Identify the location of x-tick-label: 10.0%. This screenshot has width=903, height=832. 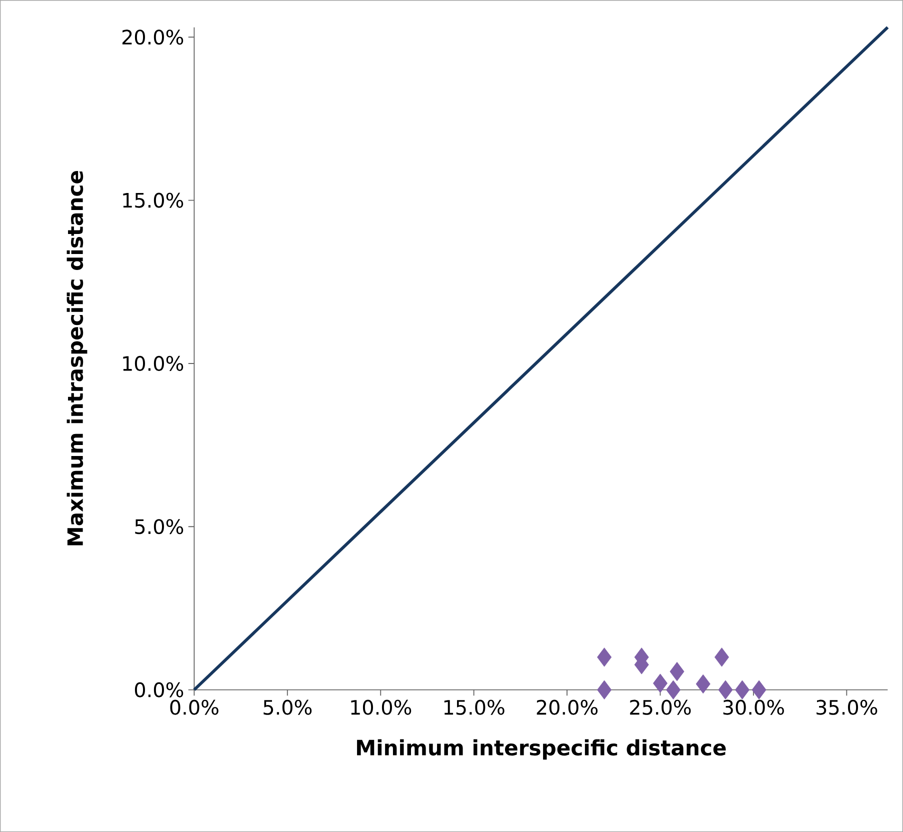
(381, 707).